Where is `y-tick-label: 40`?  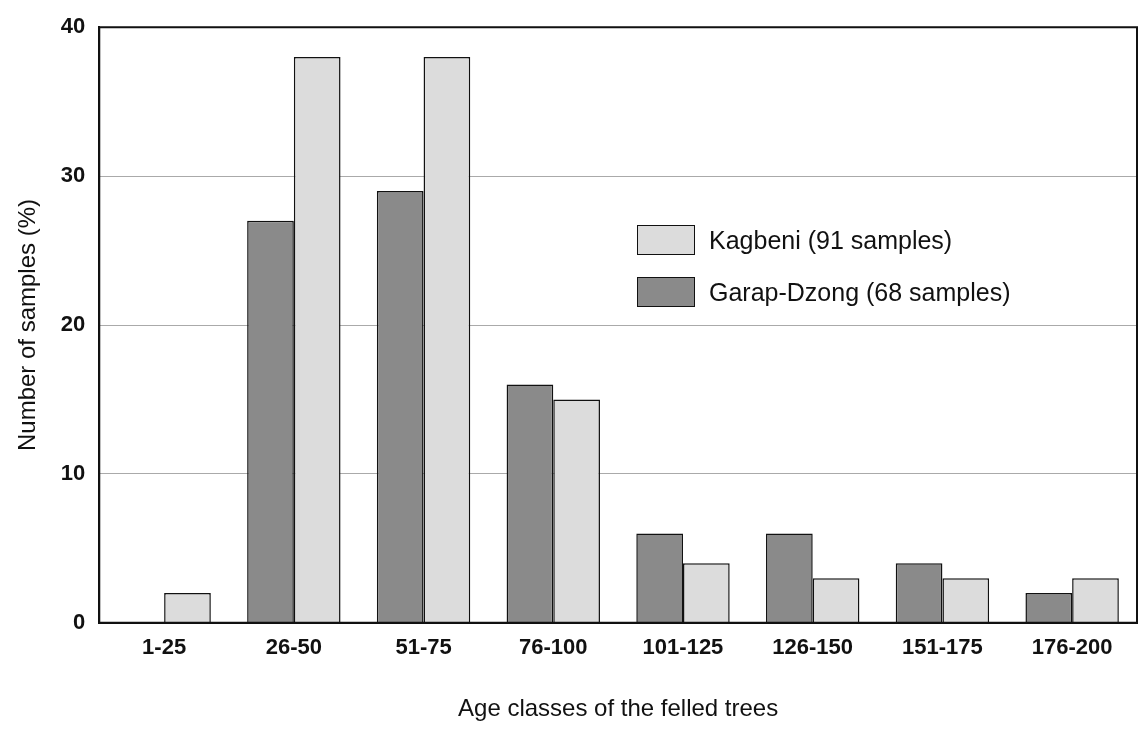 y-tick-label: 40 is located at coordinates (73, 26).